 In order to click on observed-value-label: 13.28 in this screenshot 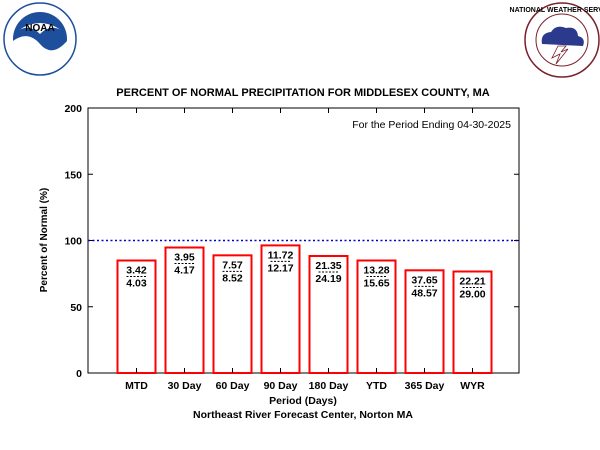, I will do `click(376, 271)`.